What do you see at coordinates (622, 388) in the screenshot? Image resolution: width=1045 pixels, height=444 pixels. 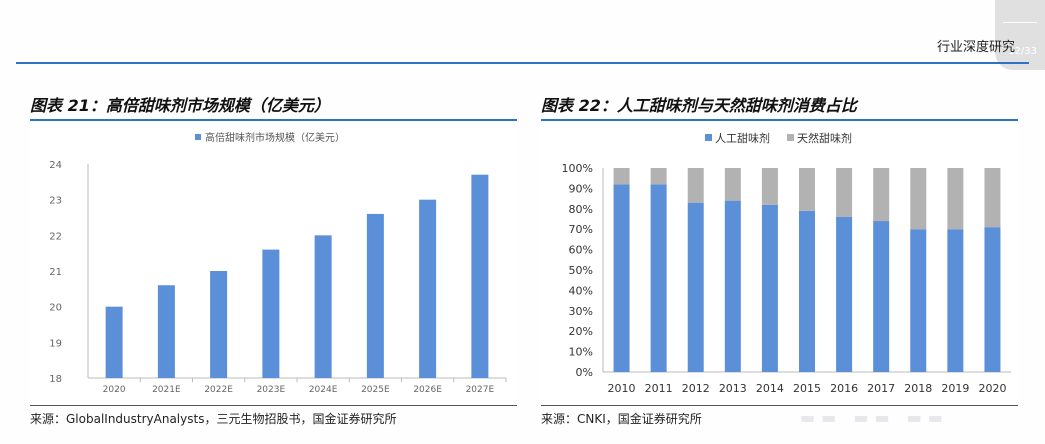 I see `x-tick-label: 2010` at bounding box center [622, 388].